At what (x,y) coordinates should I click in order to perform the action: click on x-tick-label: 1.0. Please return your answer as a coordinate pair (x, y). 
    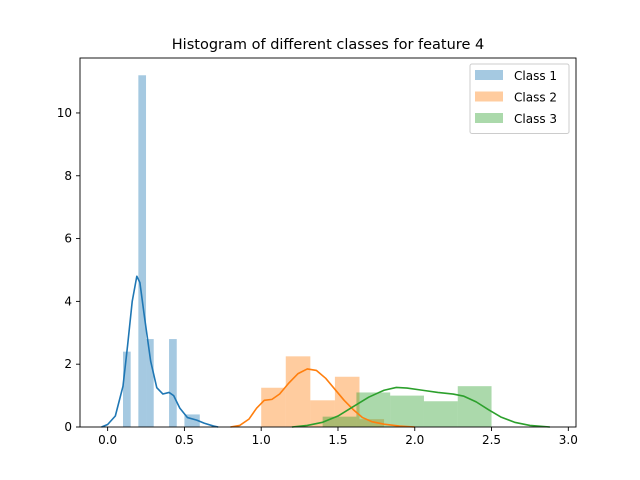
    Looking at the image, I should click on (261, 440).